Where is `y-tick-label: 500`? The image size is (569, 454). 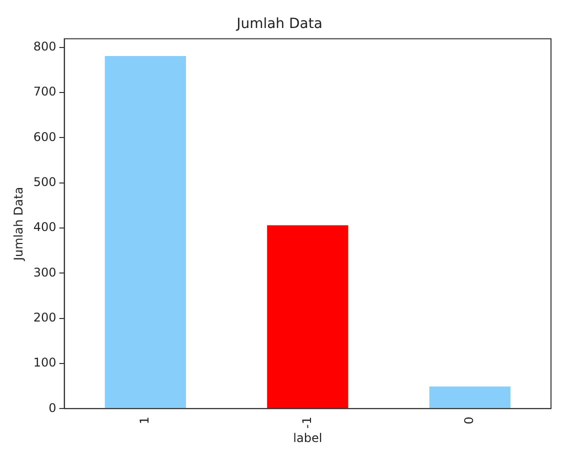
y-tick-label: 500 is located at coordinates (44, 181).